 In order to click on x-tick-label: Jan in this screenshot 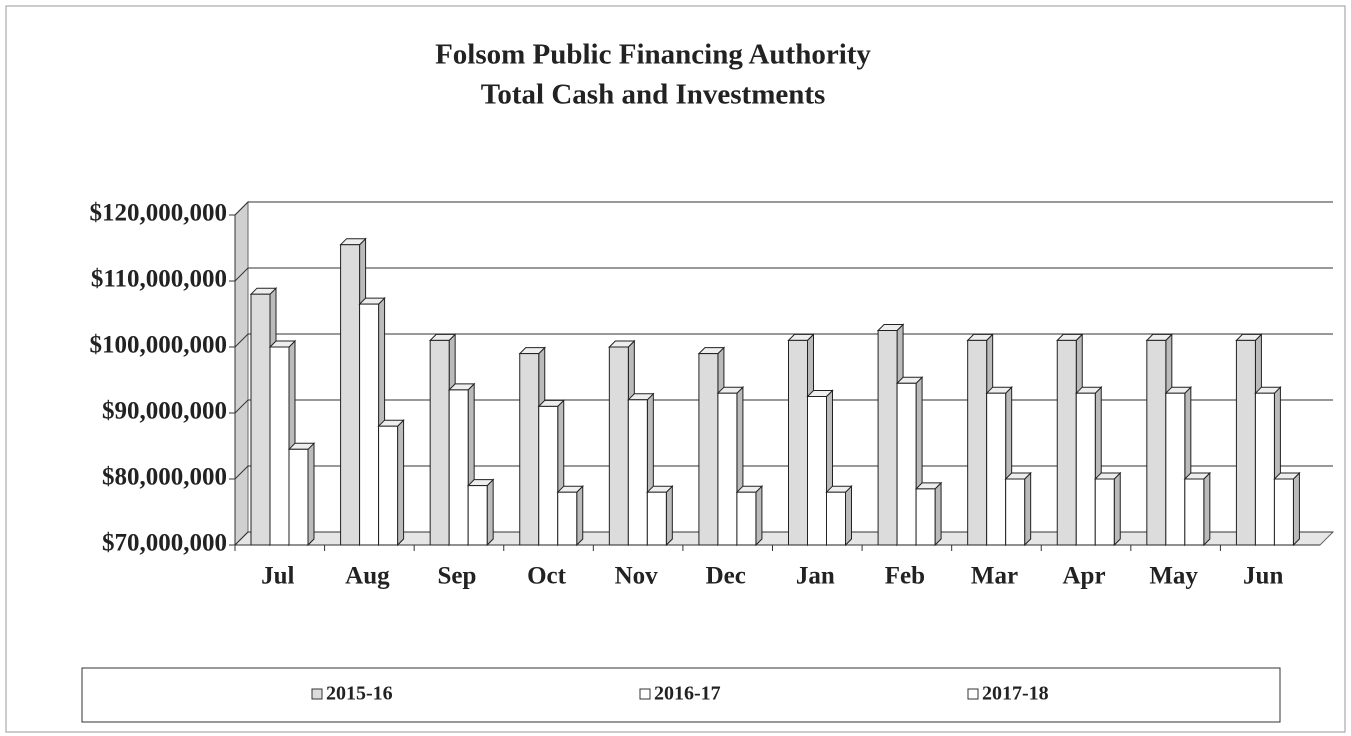, I will do `click(815, 576)`.